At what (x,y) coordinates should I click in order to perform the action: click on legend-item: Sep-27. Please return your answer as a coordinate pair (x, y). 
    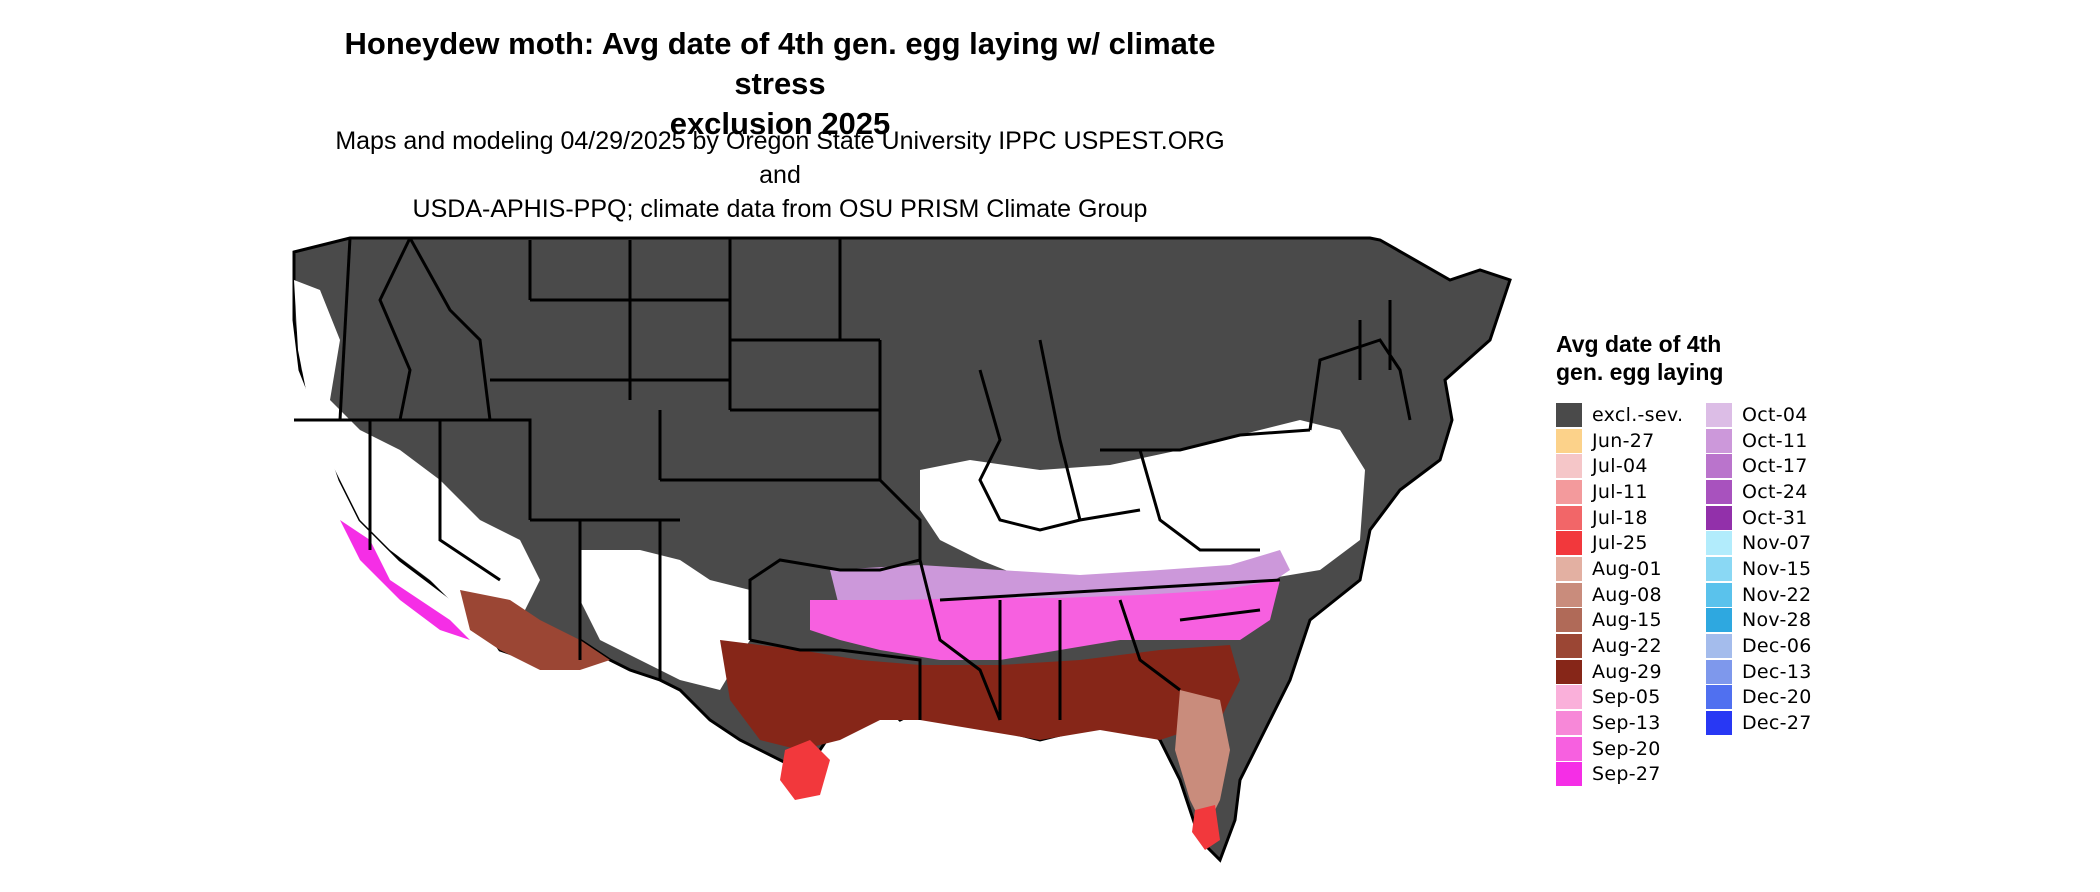
    Looking at the image, I should click on (1631, 775).